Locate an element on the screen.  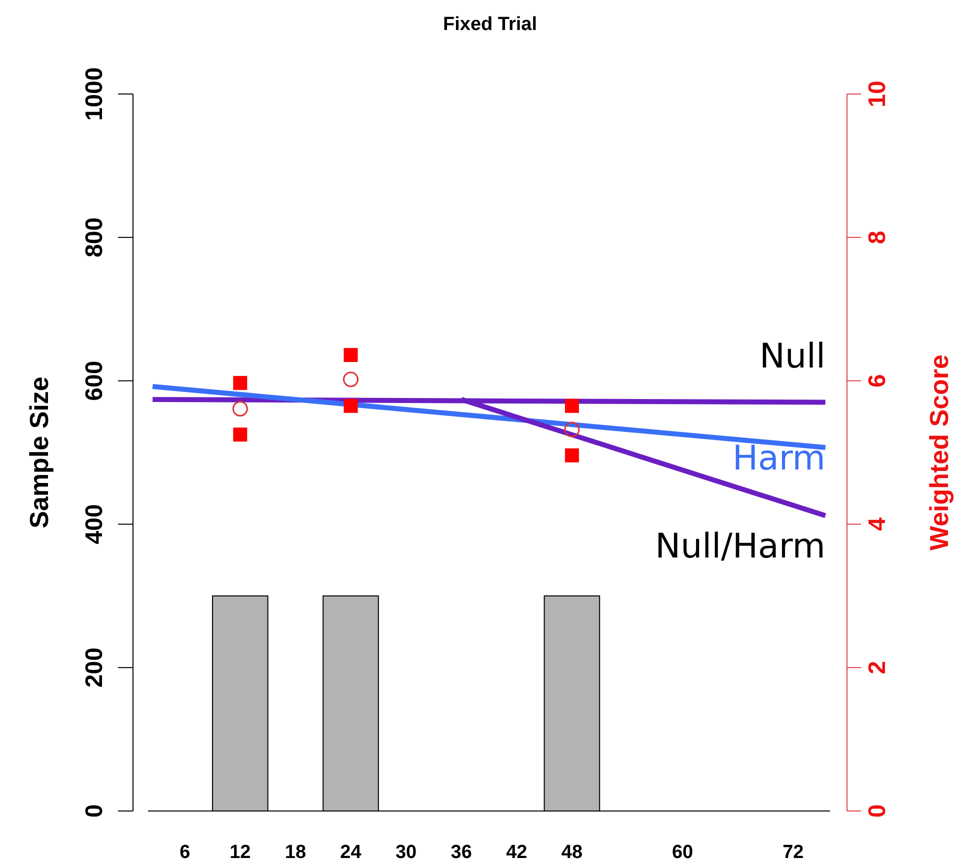
y2-axis-title: Weighted Score is located at coordinates (939, 452).